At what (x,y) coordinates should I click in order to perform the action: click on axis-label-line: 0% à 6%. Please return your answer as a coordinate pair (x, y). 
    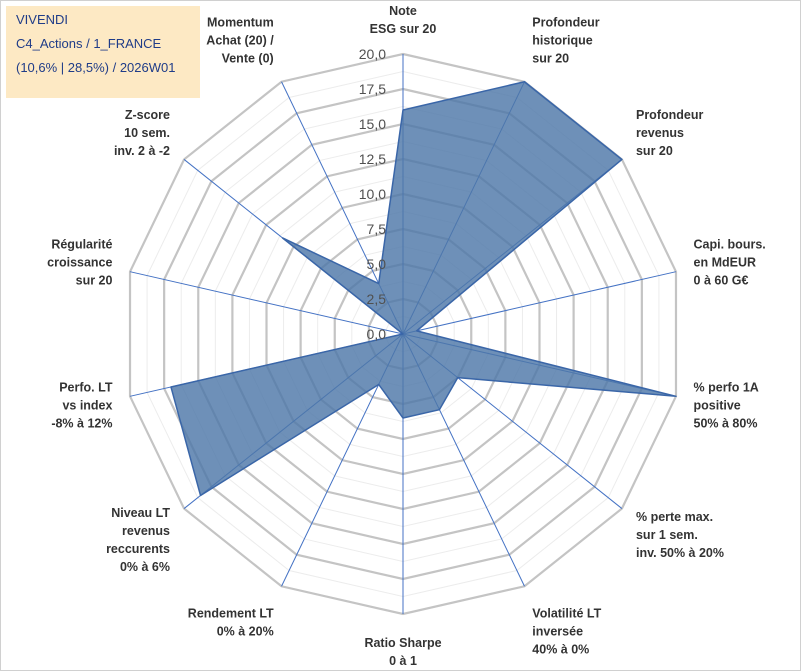
    Looking at the image, I should click on (145, 567).